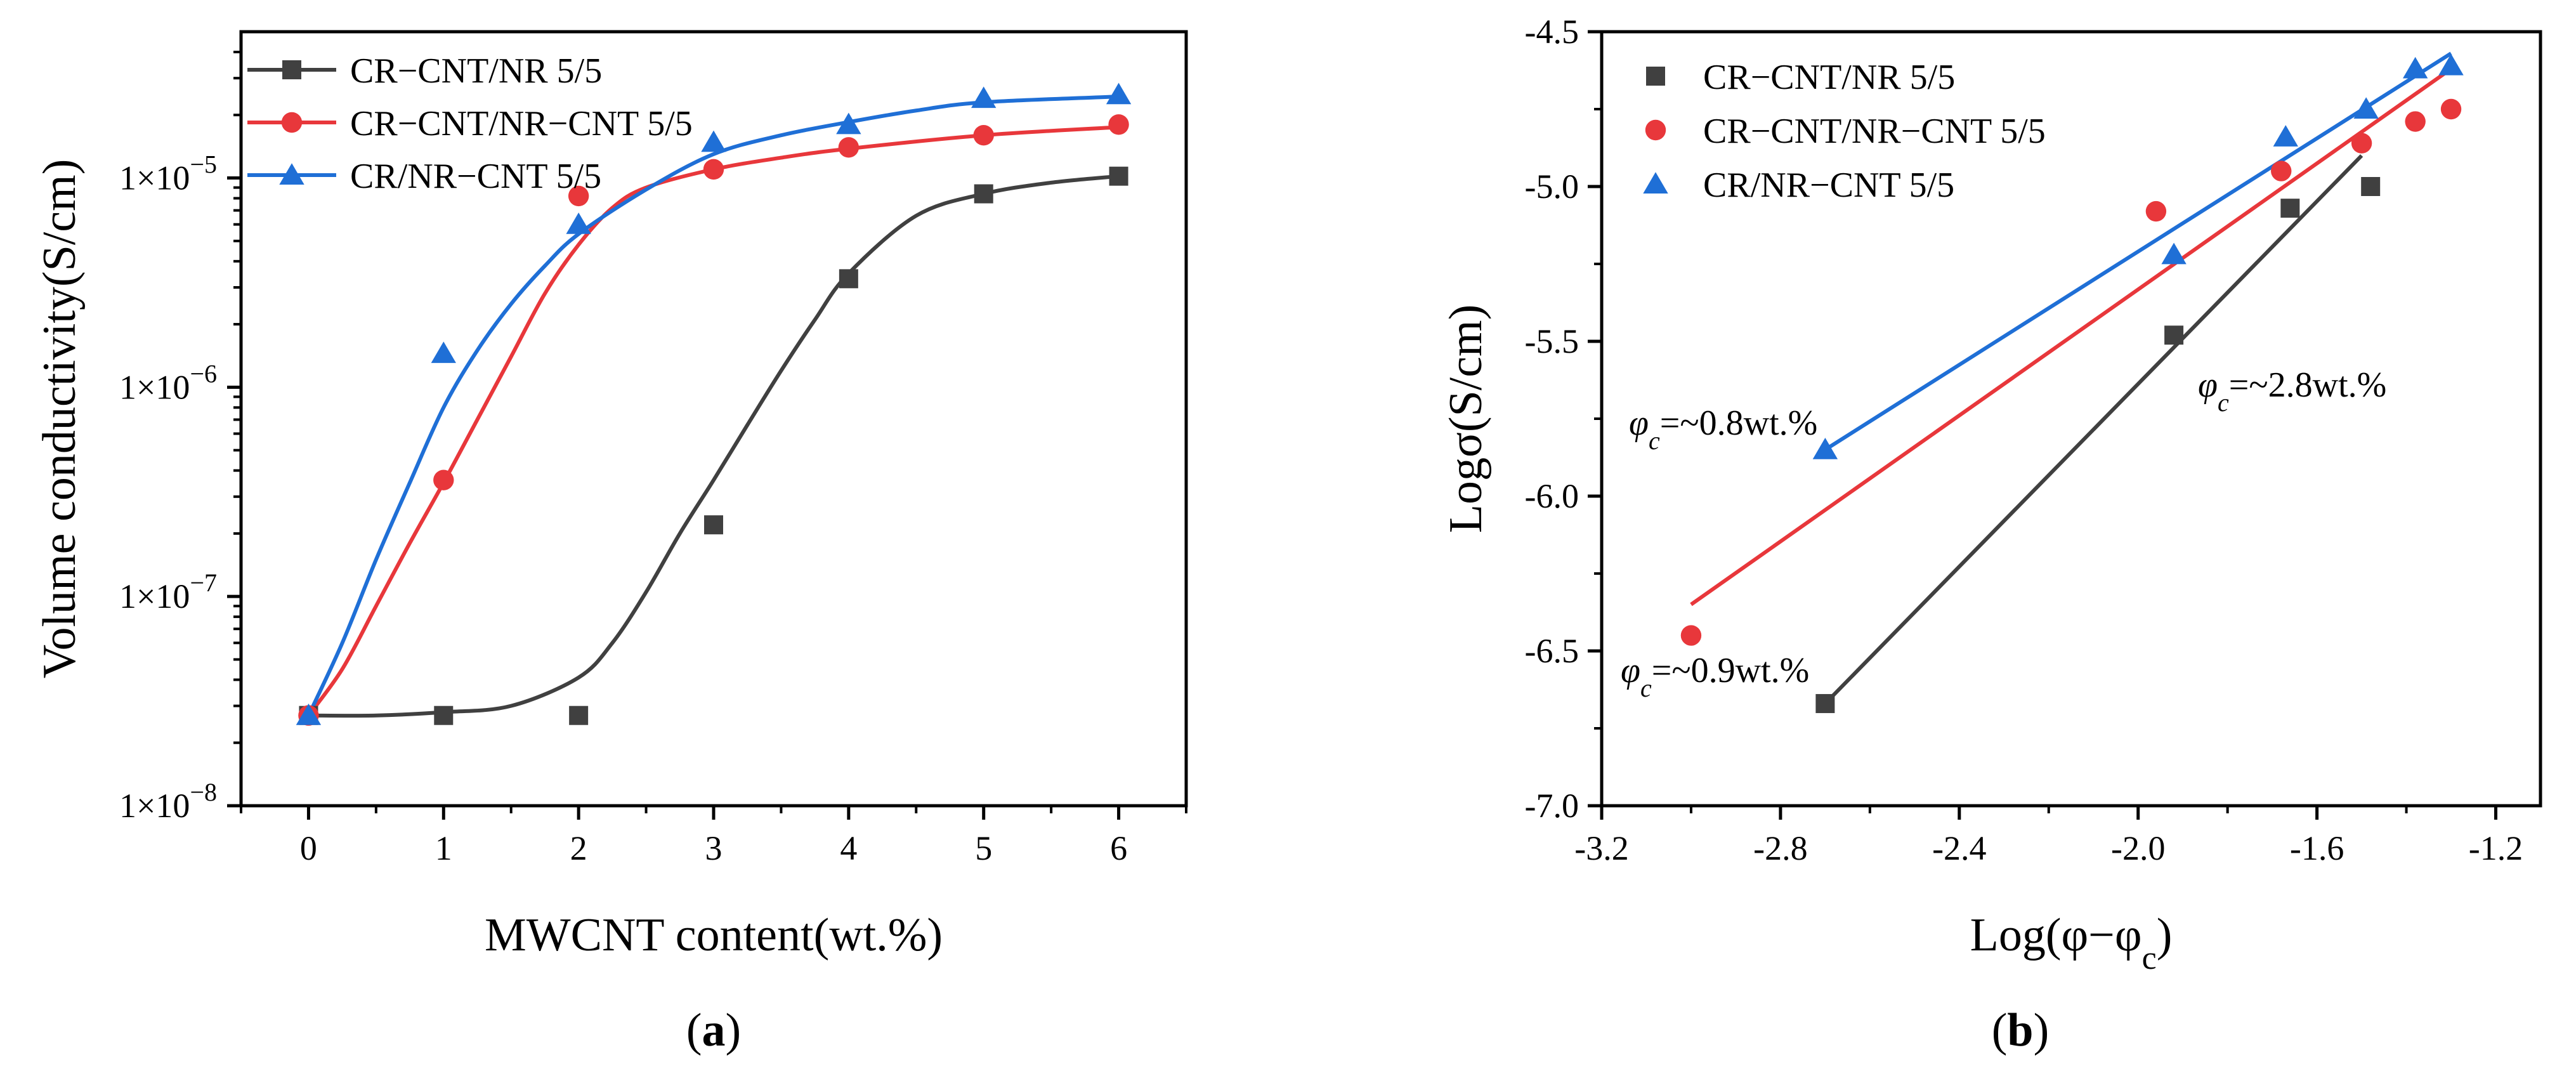 The image size is (2576, 1076). What do you see at coordinates (168, 591) in the screenshot?
I see `y-tick-label: 1×10⁻⁷` at bounding box center [168, 591].